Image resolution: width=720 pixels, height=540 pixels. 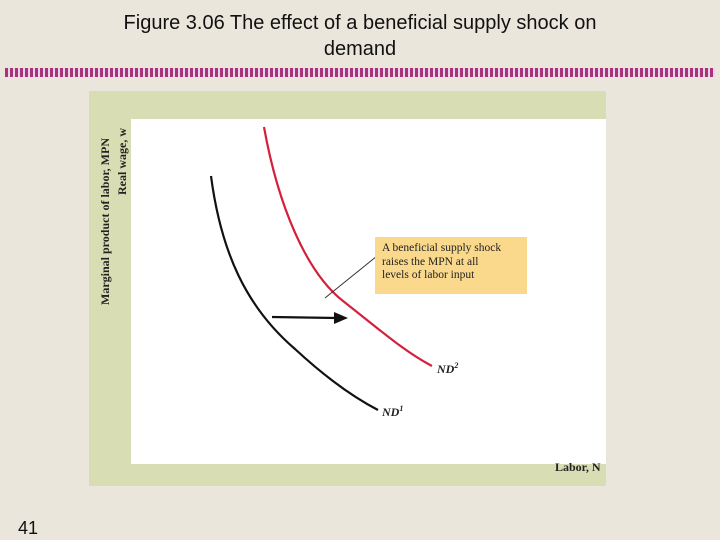 What do you see at coordinates (28, 528) in the screenshot?
I see `slide-number: 41` at bounding box center [28, 528].